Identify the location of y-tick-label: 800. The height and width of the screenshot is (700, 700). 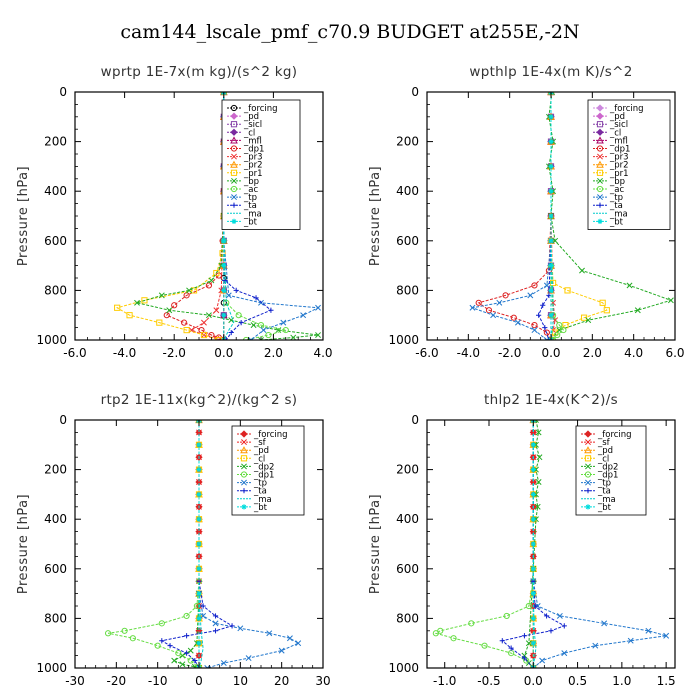
(407, 618).